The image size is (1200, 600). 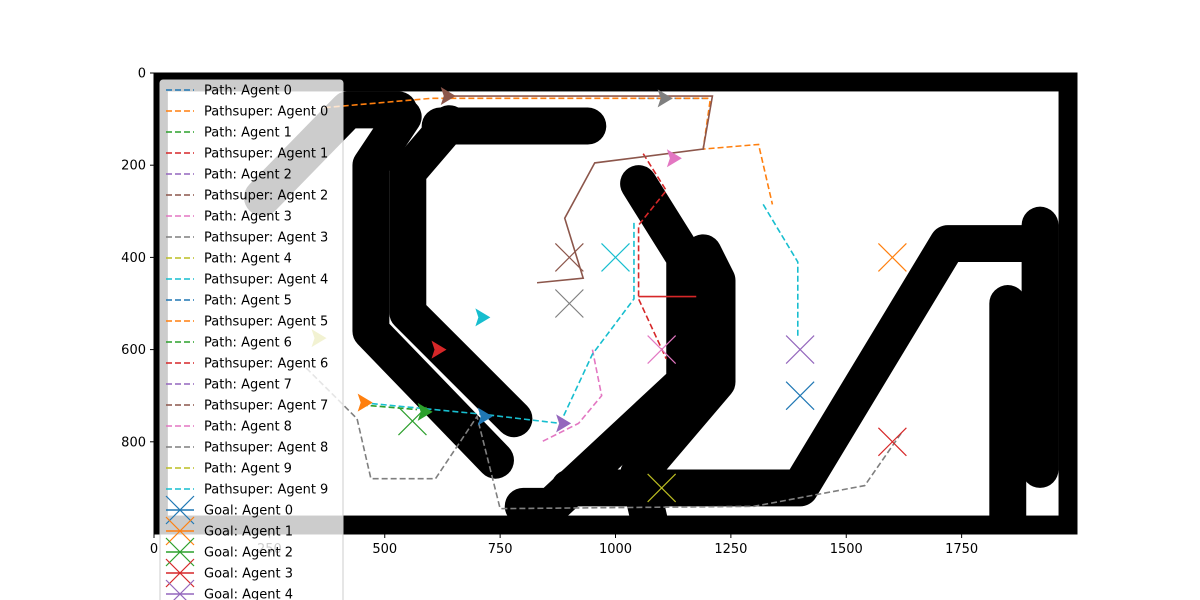 I want to click on y-tick-label: 800, so click(x=133, y=442).